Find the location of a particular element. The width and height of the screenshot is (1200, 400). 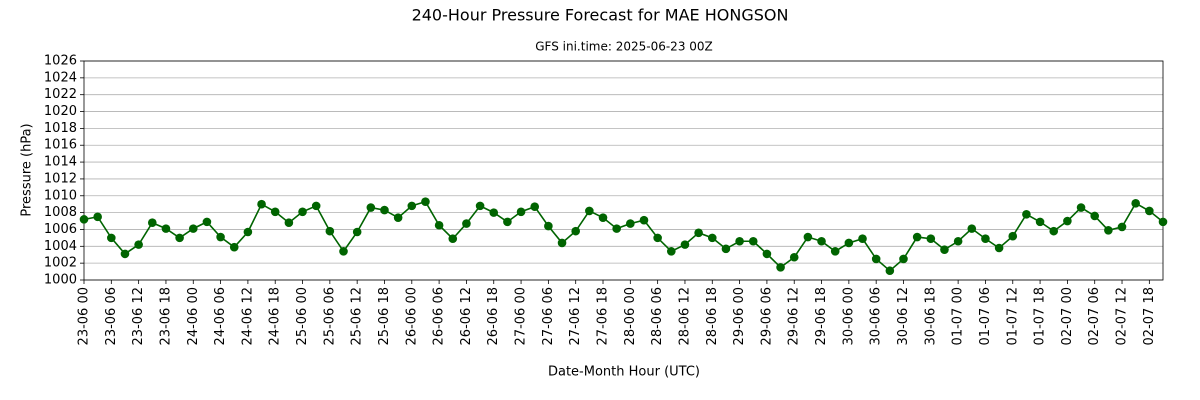

y-tick-label: 1006 is located at coordinates (60, 229).